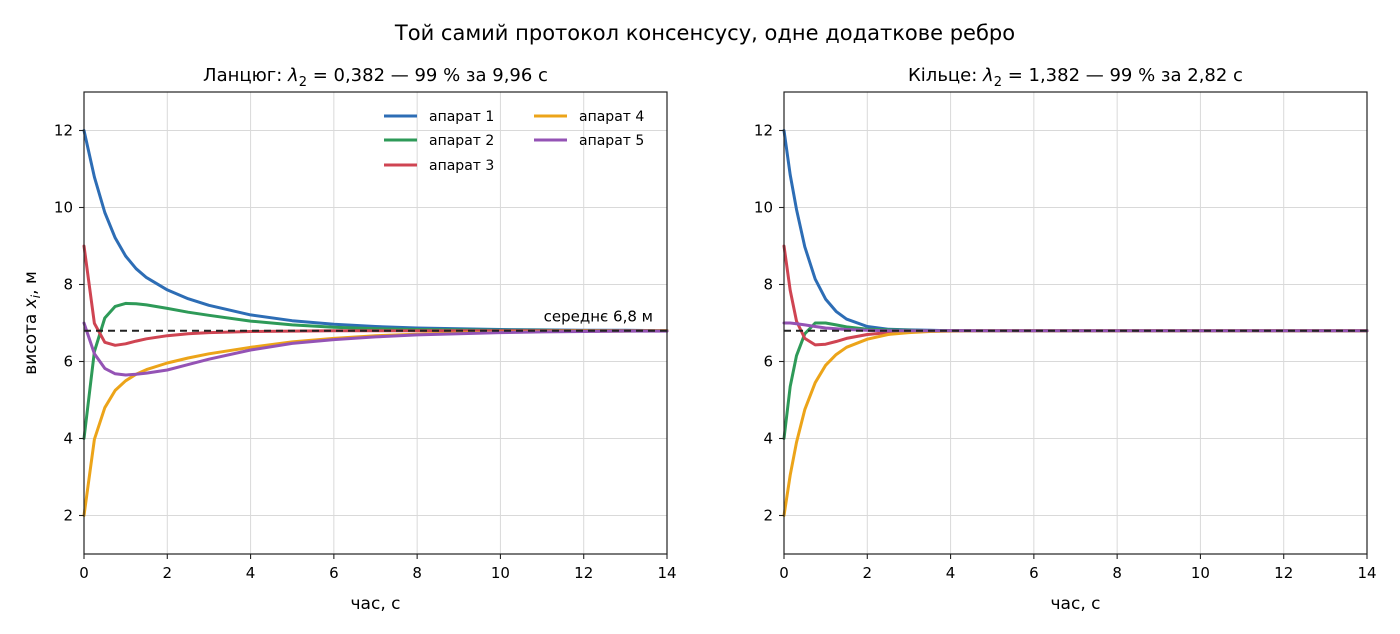 The width and height of the screenshot is (1400, 634). What do you see at coordinates (945, 75) in the screenshot?
I see `title-prefix: Кільце:` at bounding box center [945, 75].